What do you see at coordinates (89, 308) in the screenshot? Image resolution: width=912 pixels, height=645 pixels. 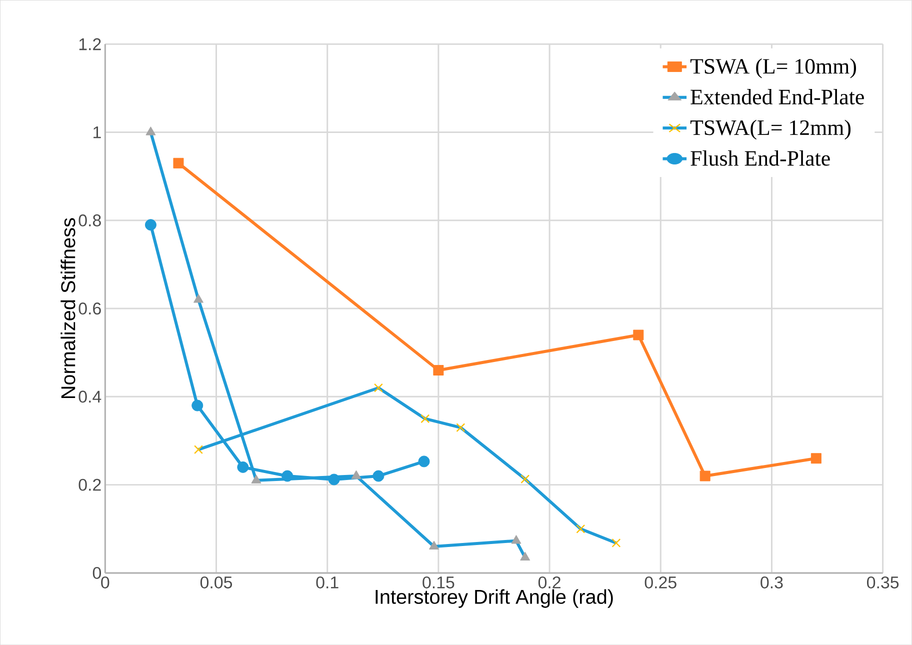 I see `y-tick-label: 0.6` at bounding box center [89, 308].